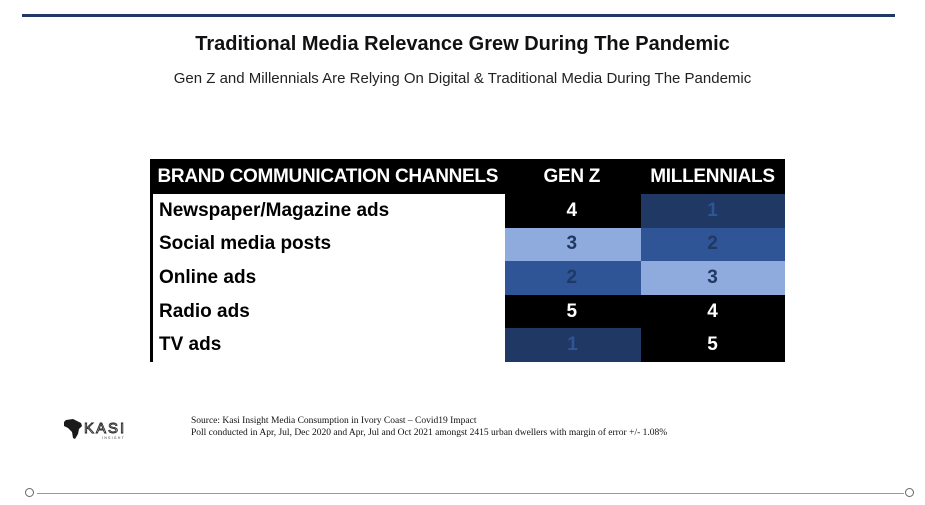  Describe the element at coordinates (29, 492) in the screenshot. I see `divider-left-knob` at that location.